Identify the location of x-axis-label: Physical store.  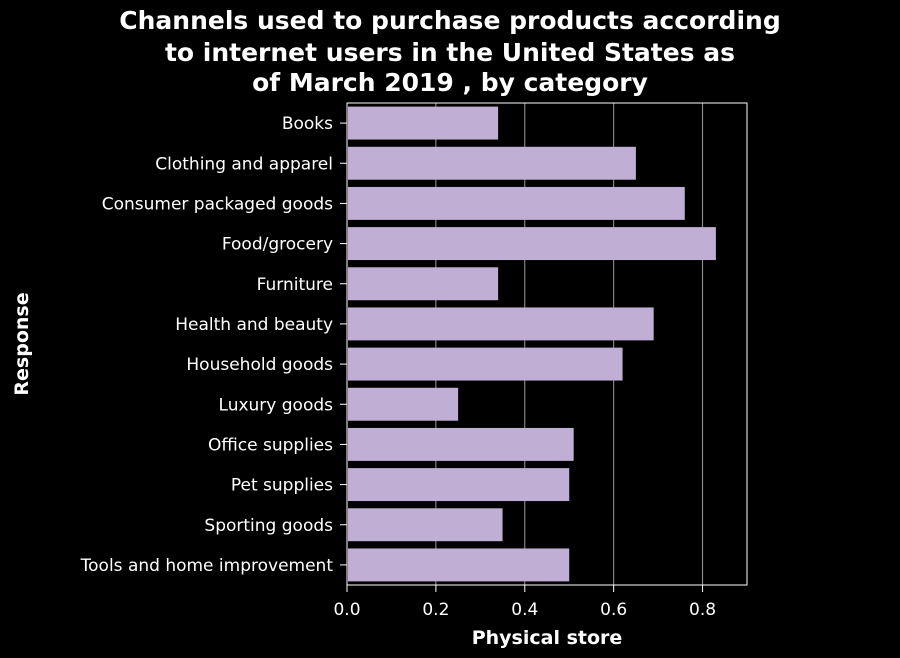
(547, 638).